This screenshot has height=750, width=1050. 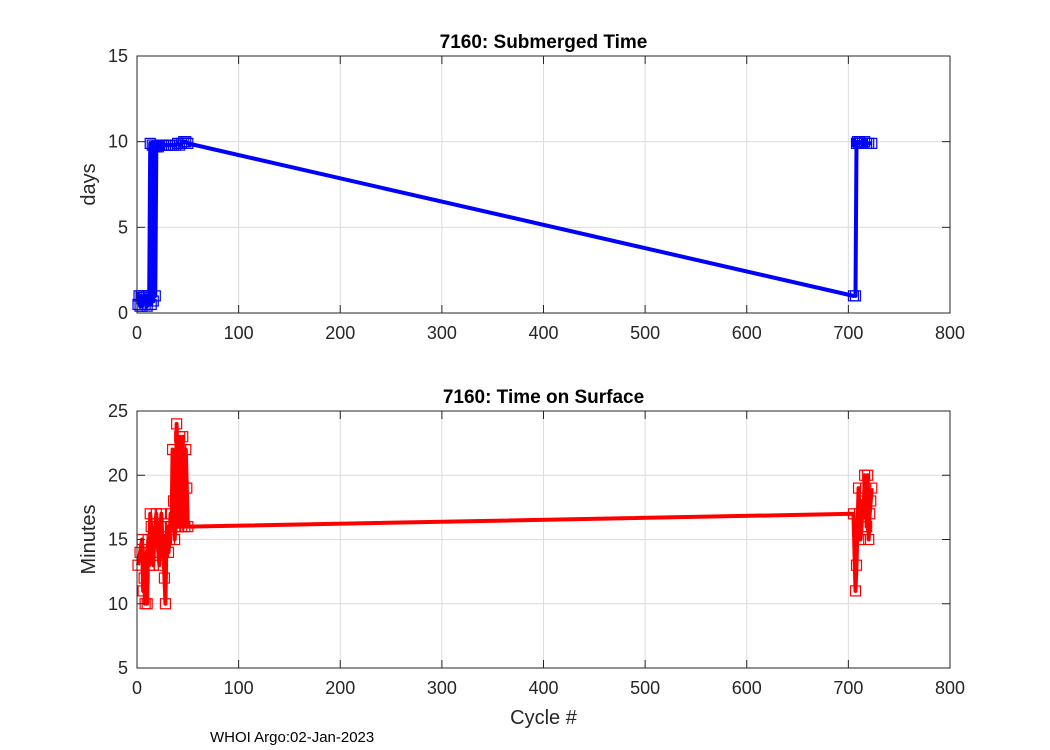 What do you see at coordinates (123, 313) in the screenshot?
I see `y-tick-label: 0` at bounding box center [123, 313].